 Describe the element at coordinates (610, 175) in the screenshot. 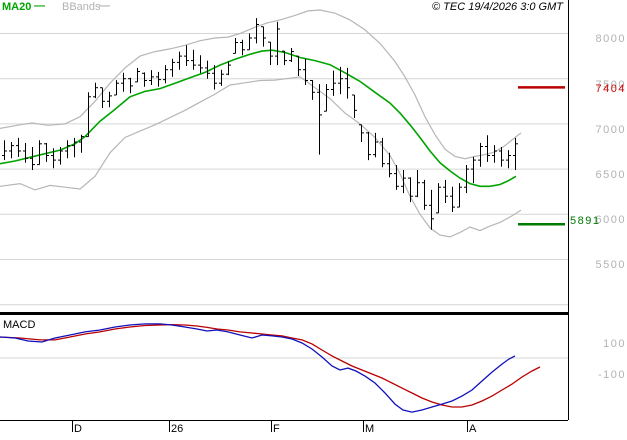

I see `price-tick-6500: 6500` at that location.